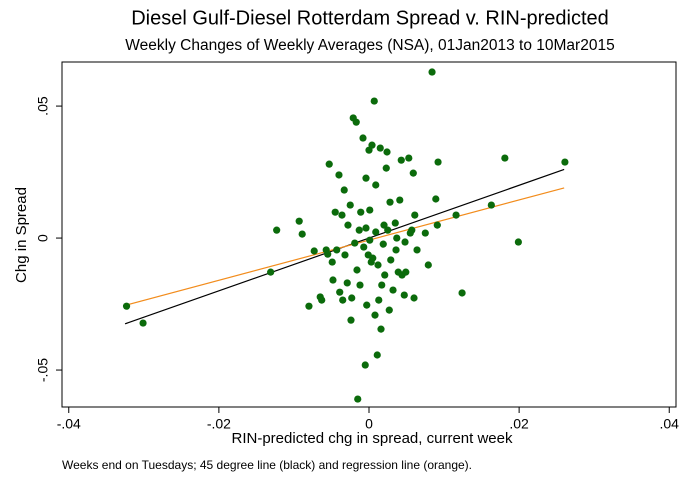 The image size is (682, 481). I want to click on x-tick-label: -.04, so click(69, 424).